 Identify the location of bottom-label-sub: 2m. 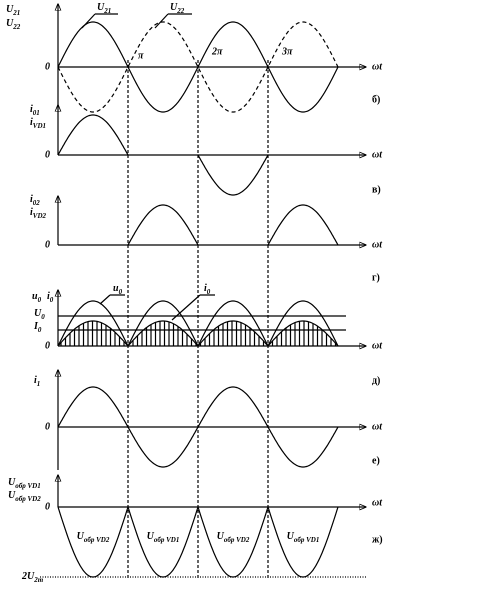
(38, 580).